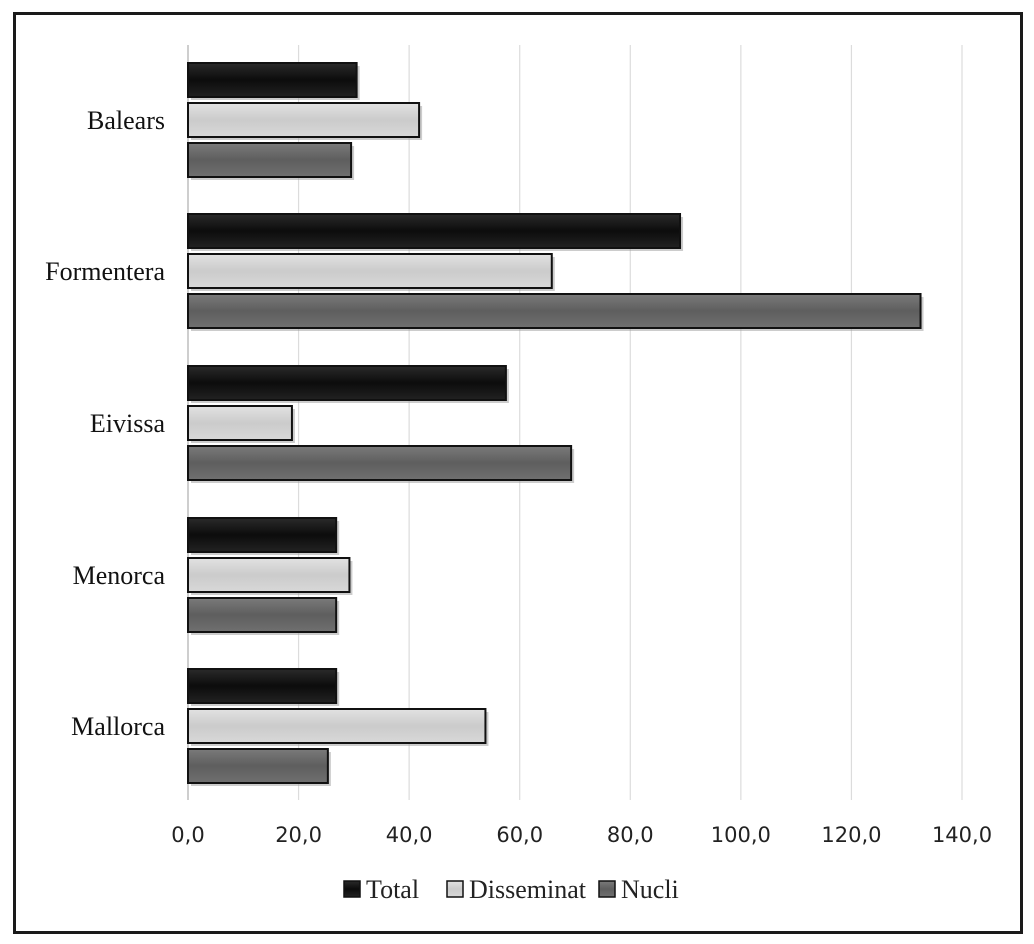 The width and height of the screenshot is (1034, 944). Describe the element at coordinates (581, 835) in the screenshot. I see `x-axis-tick-labels: 0,0 20,0 40,0 60,0 80,0 100,0 120,0 140,0` at that location.